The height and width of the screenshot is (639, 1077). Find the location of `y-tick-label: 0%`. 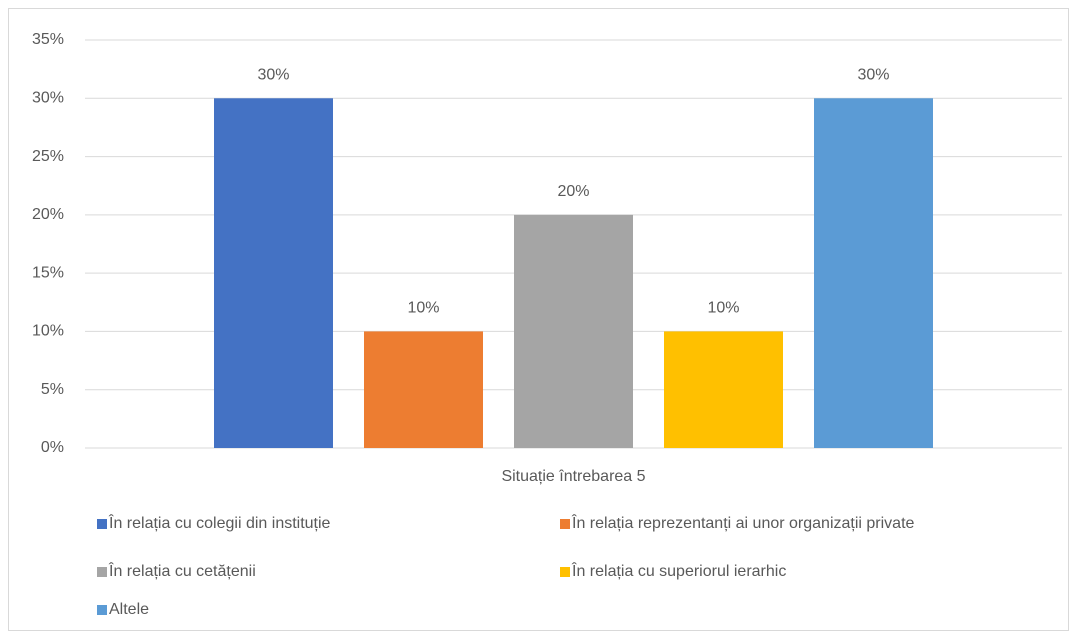

y-tick-label: 0% is located at coordinates (52, 447).